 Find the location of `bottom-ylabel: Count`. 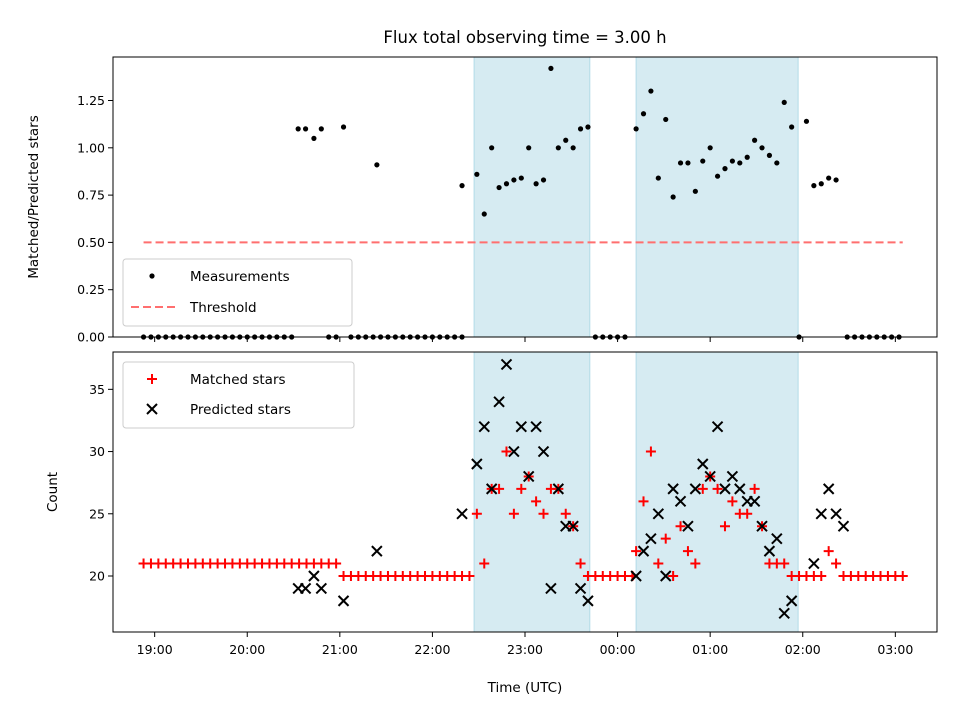

bottom-ylabel: Count is located at coordinates (53, 492).